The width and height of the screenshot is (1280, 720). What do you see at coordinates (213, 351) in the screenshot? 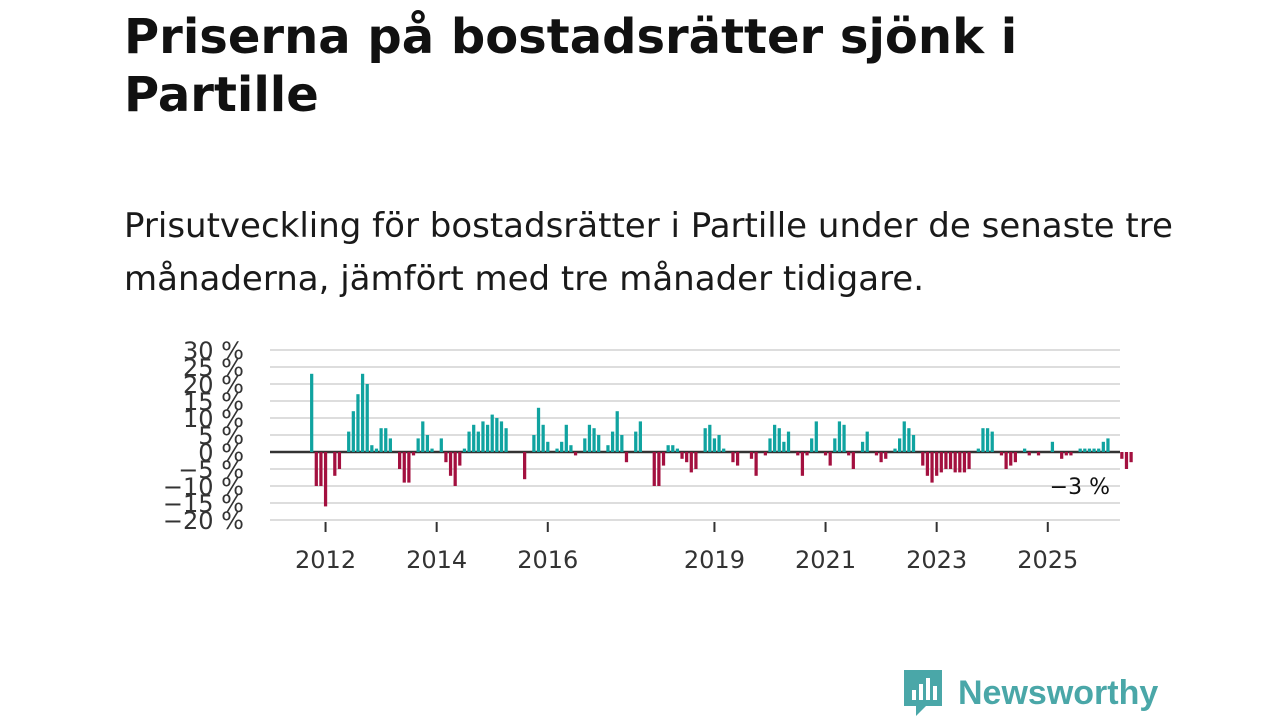
I see `y-tick-label: 30 %` at bounding box center [213, 351].